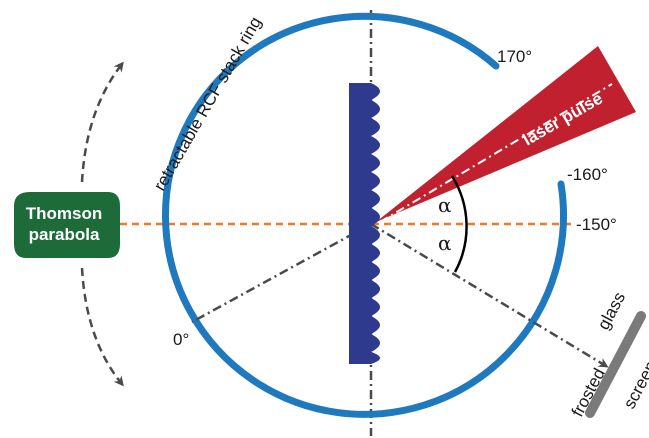  What do you see at coordinates (102, 327) in the screenshot?
I see `rotation-arrow-down` at bounding box center [102, 327].